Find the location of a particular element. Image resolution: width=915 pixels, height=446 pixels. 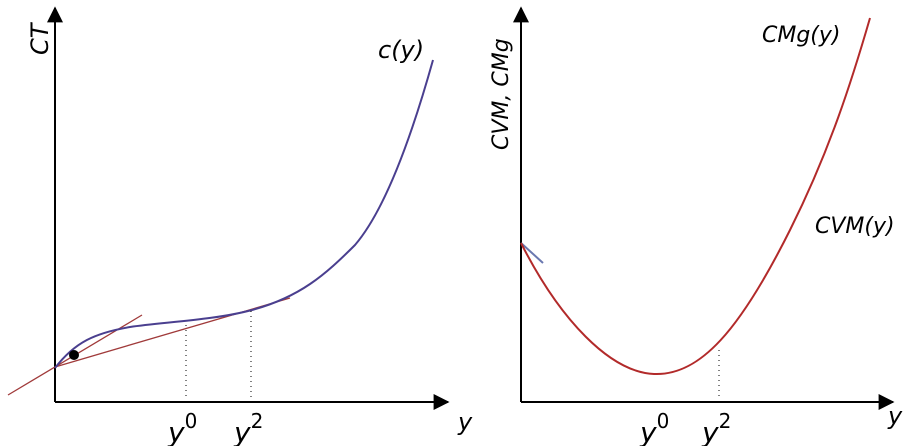

left-tick-label-y0: y0 is located at coordinates (182, 427).